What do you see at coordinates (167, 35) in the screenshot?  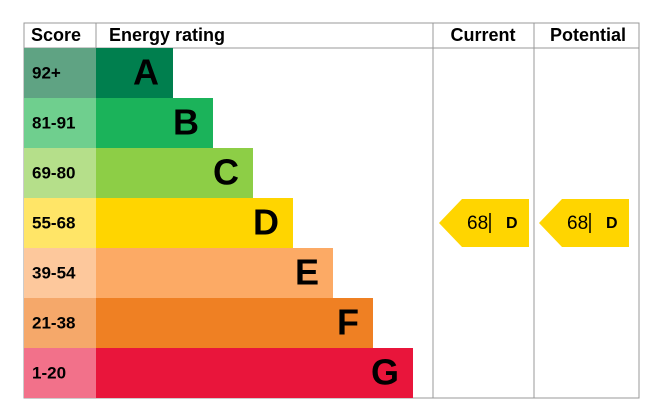 I see `header: Energy rating` at bounding box center [167, 35].